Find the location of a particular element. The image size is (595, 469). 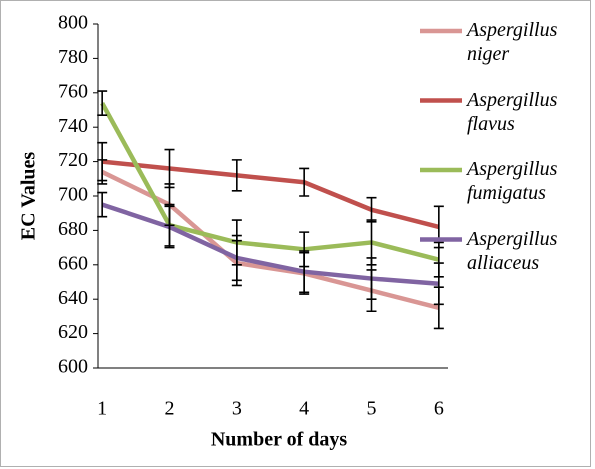

x-tick-label: 1 is located at coordinates (102, 409).